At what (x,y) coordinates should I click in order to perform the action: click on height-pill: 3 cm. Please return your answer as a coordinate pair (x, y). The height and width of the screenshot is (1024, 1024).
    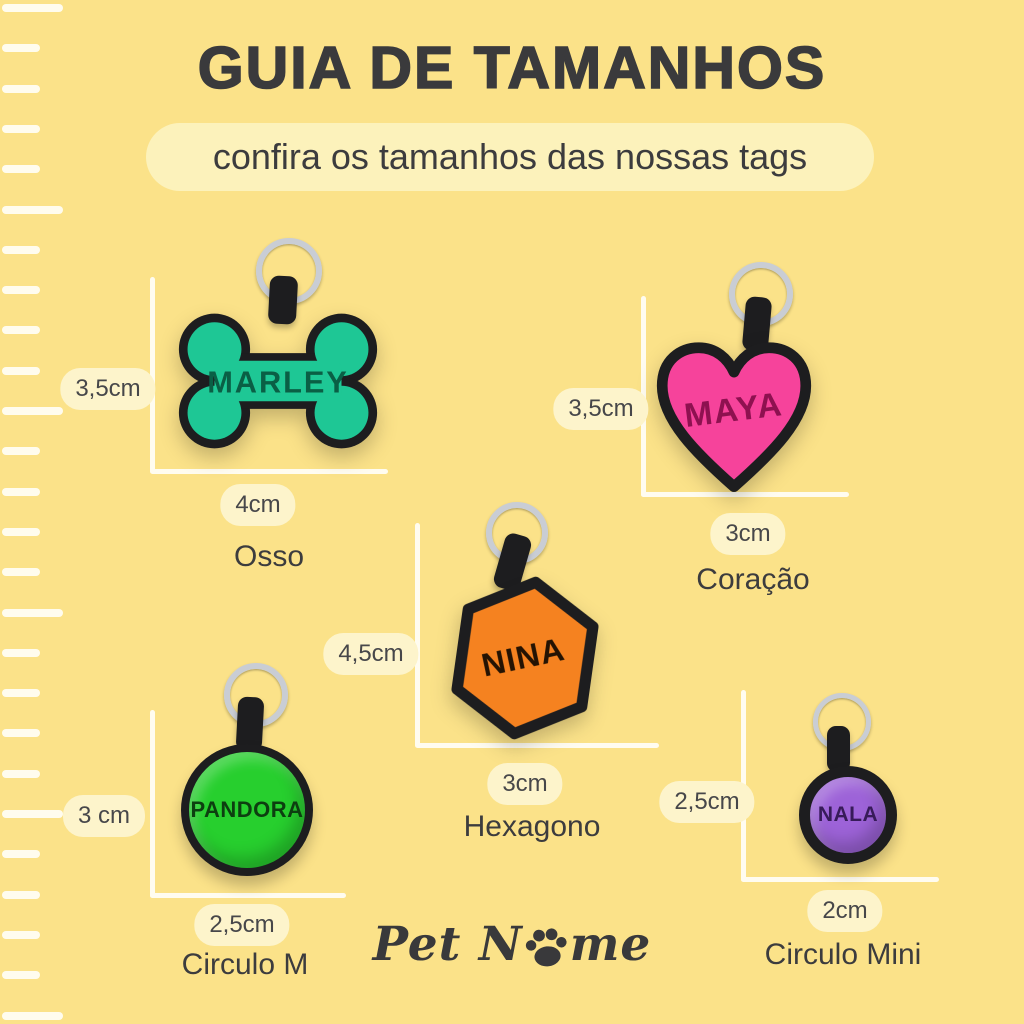
    Looking at the image, I should click on (104, 816).